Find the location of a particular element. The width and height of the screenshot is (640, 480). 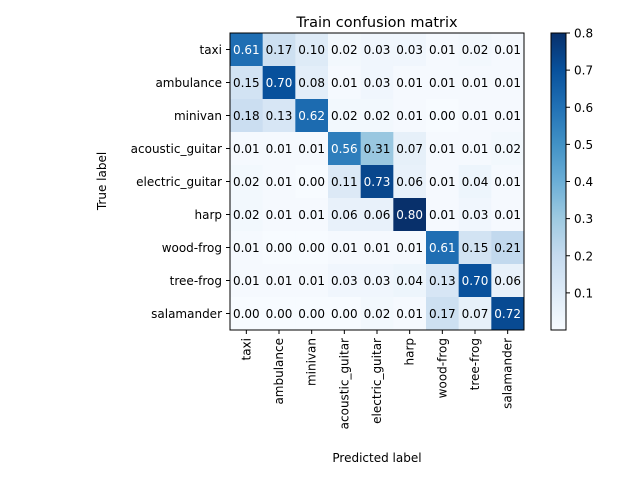

colorbar-tick-label: 0.2 is located at coordinates (583, 256).